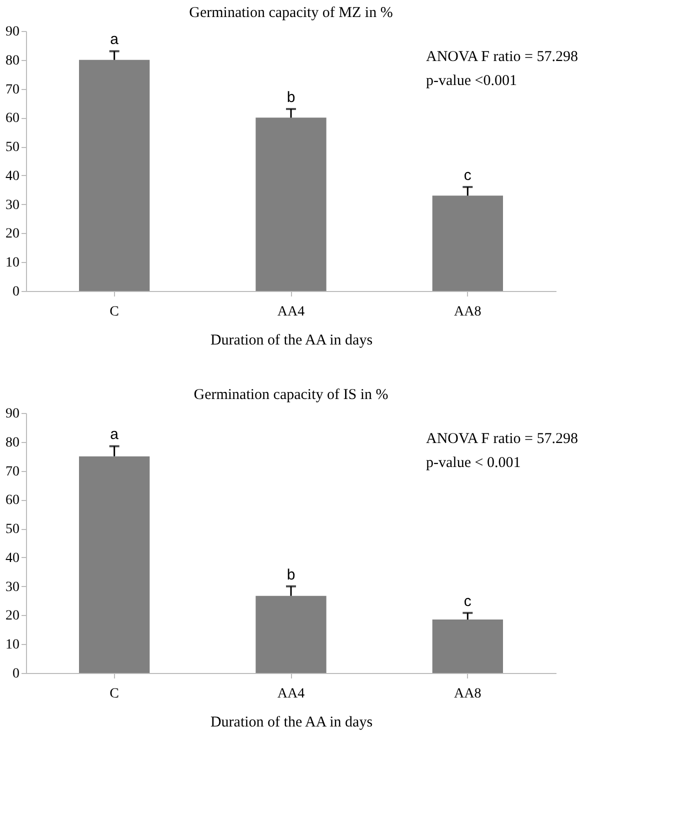  I want to click on annotation: p-value < 0.001, so click(473, 463).